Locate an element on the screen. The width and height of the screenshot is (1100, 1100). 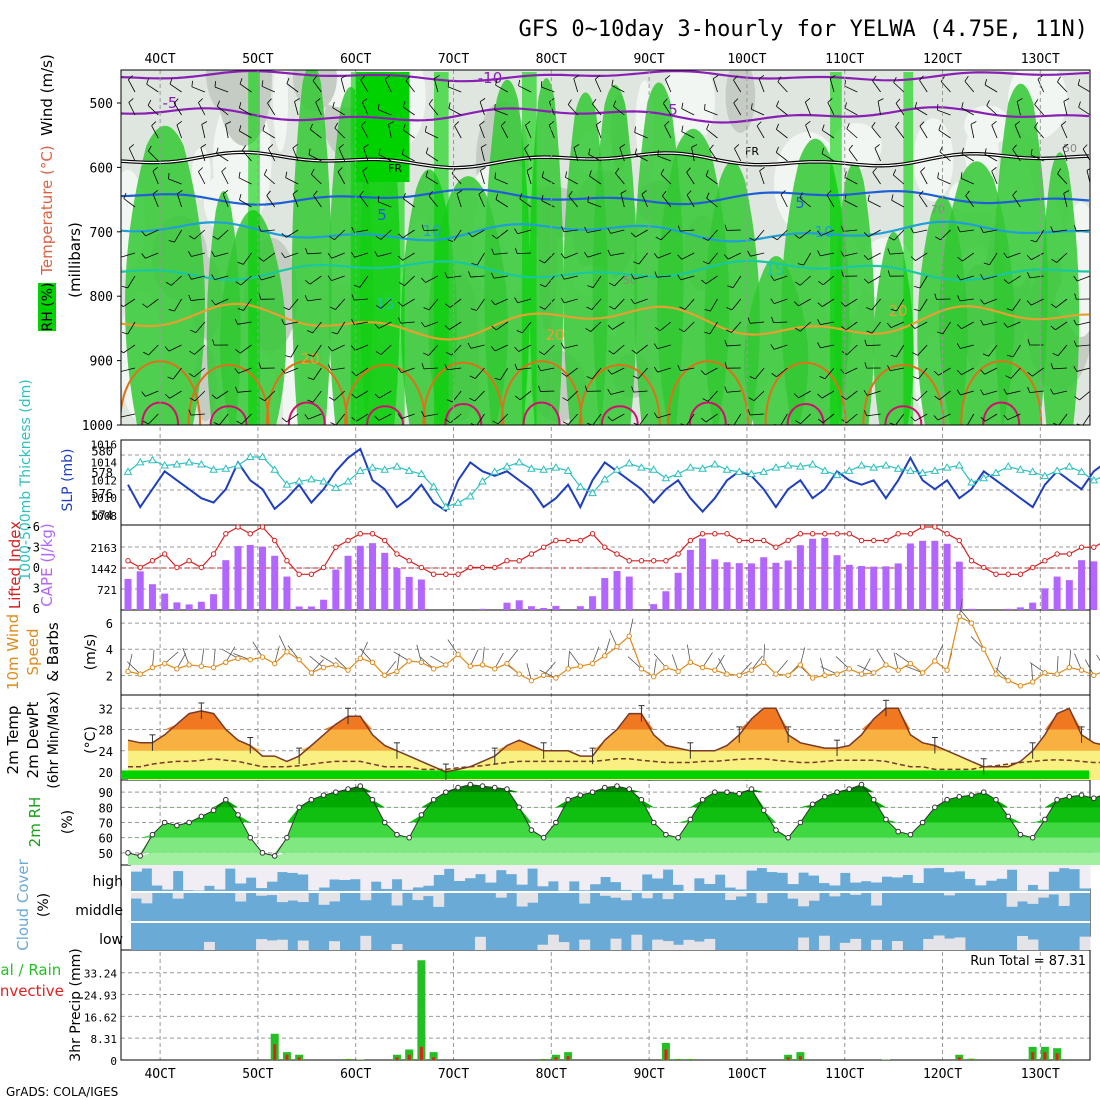
x-tick-label-top: 6OCT is located at coordinates (355, 59).